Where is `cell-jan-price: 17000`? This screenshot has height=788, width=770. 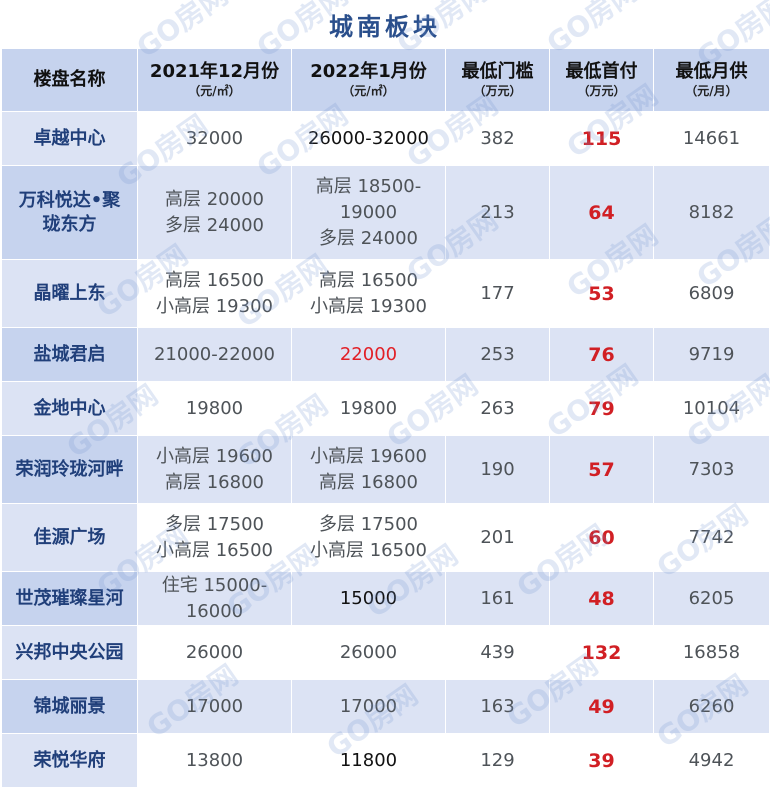 cell-jan-price: 17000 is located at coordinates (368, 706).